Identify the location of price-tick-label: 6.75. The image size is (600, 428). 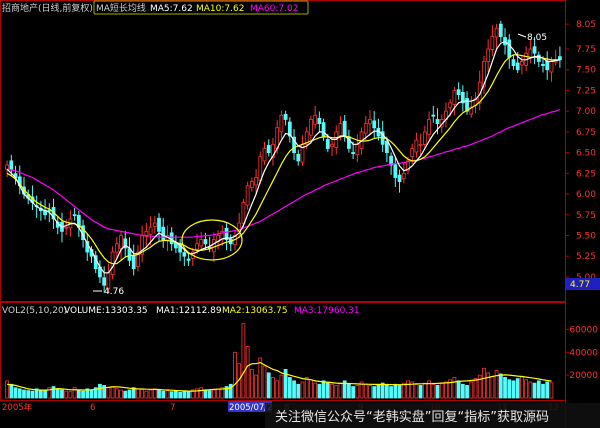
(586, 133).